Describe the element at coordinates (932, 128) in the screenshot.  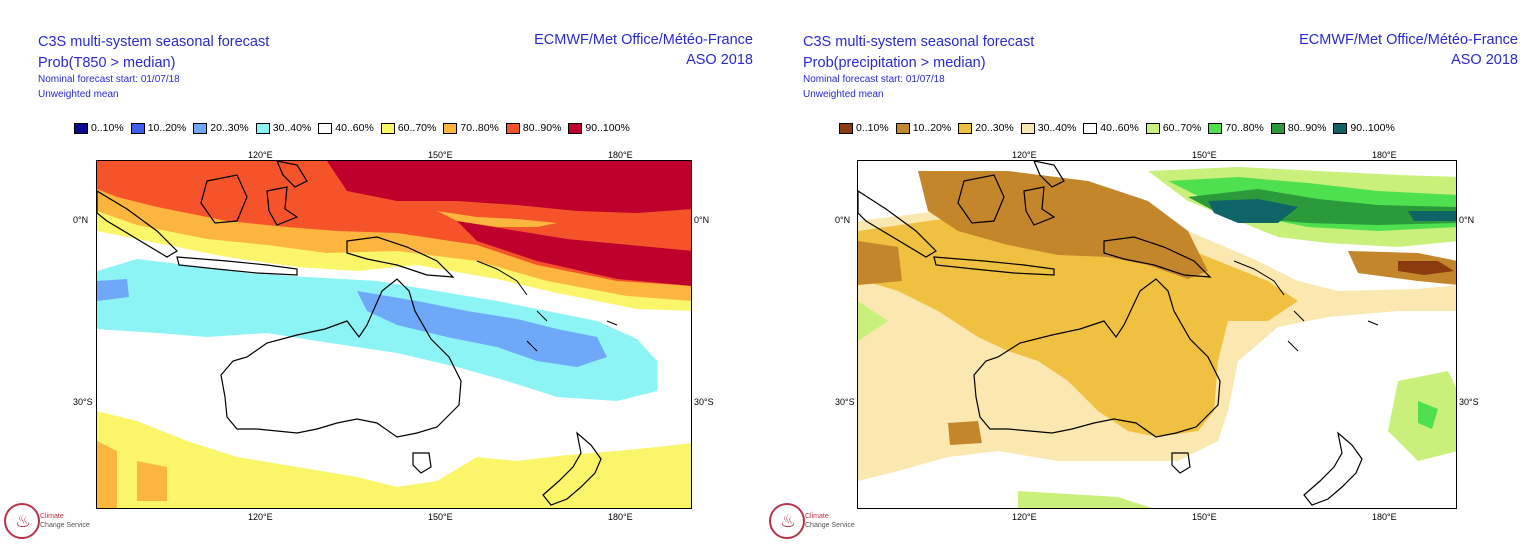
I see `legend-label: 10..20%` at that location.